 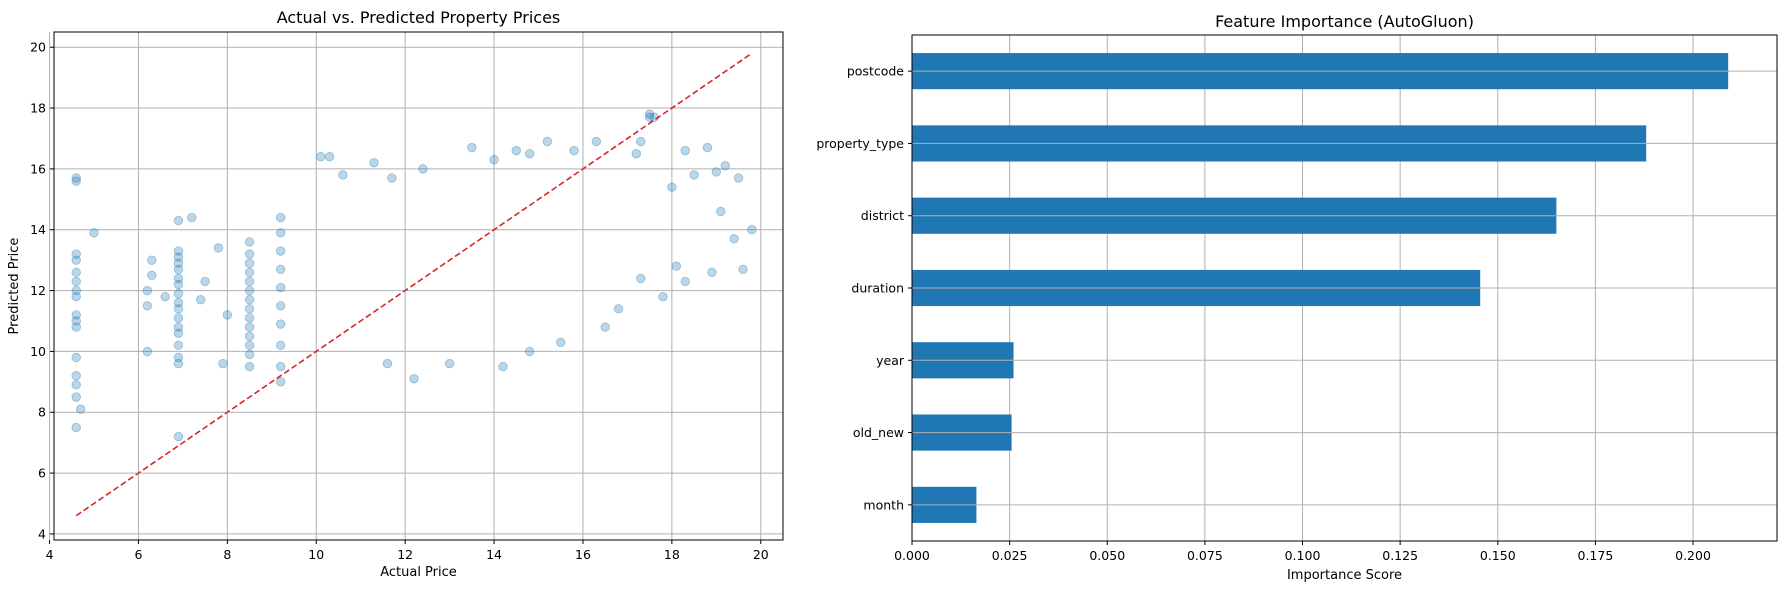 I want to click on importance-x-tick-label: 0.050, so click(x=1107, y=555).